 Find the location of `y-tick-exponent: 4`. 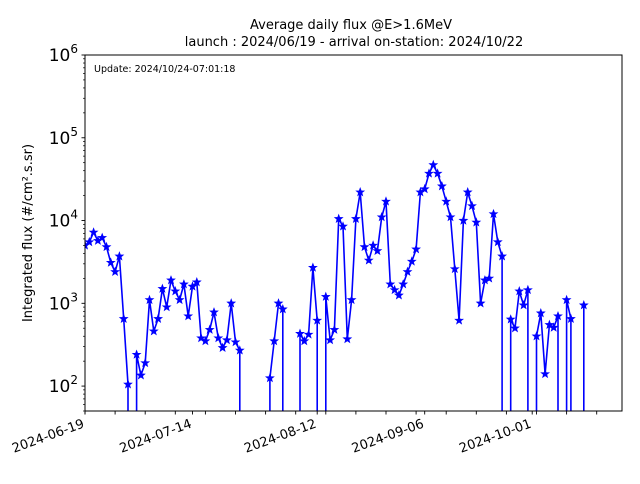

y-tick-exponent: 4 is located at coordinates (74, 215).